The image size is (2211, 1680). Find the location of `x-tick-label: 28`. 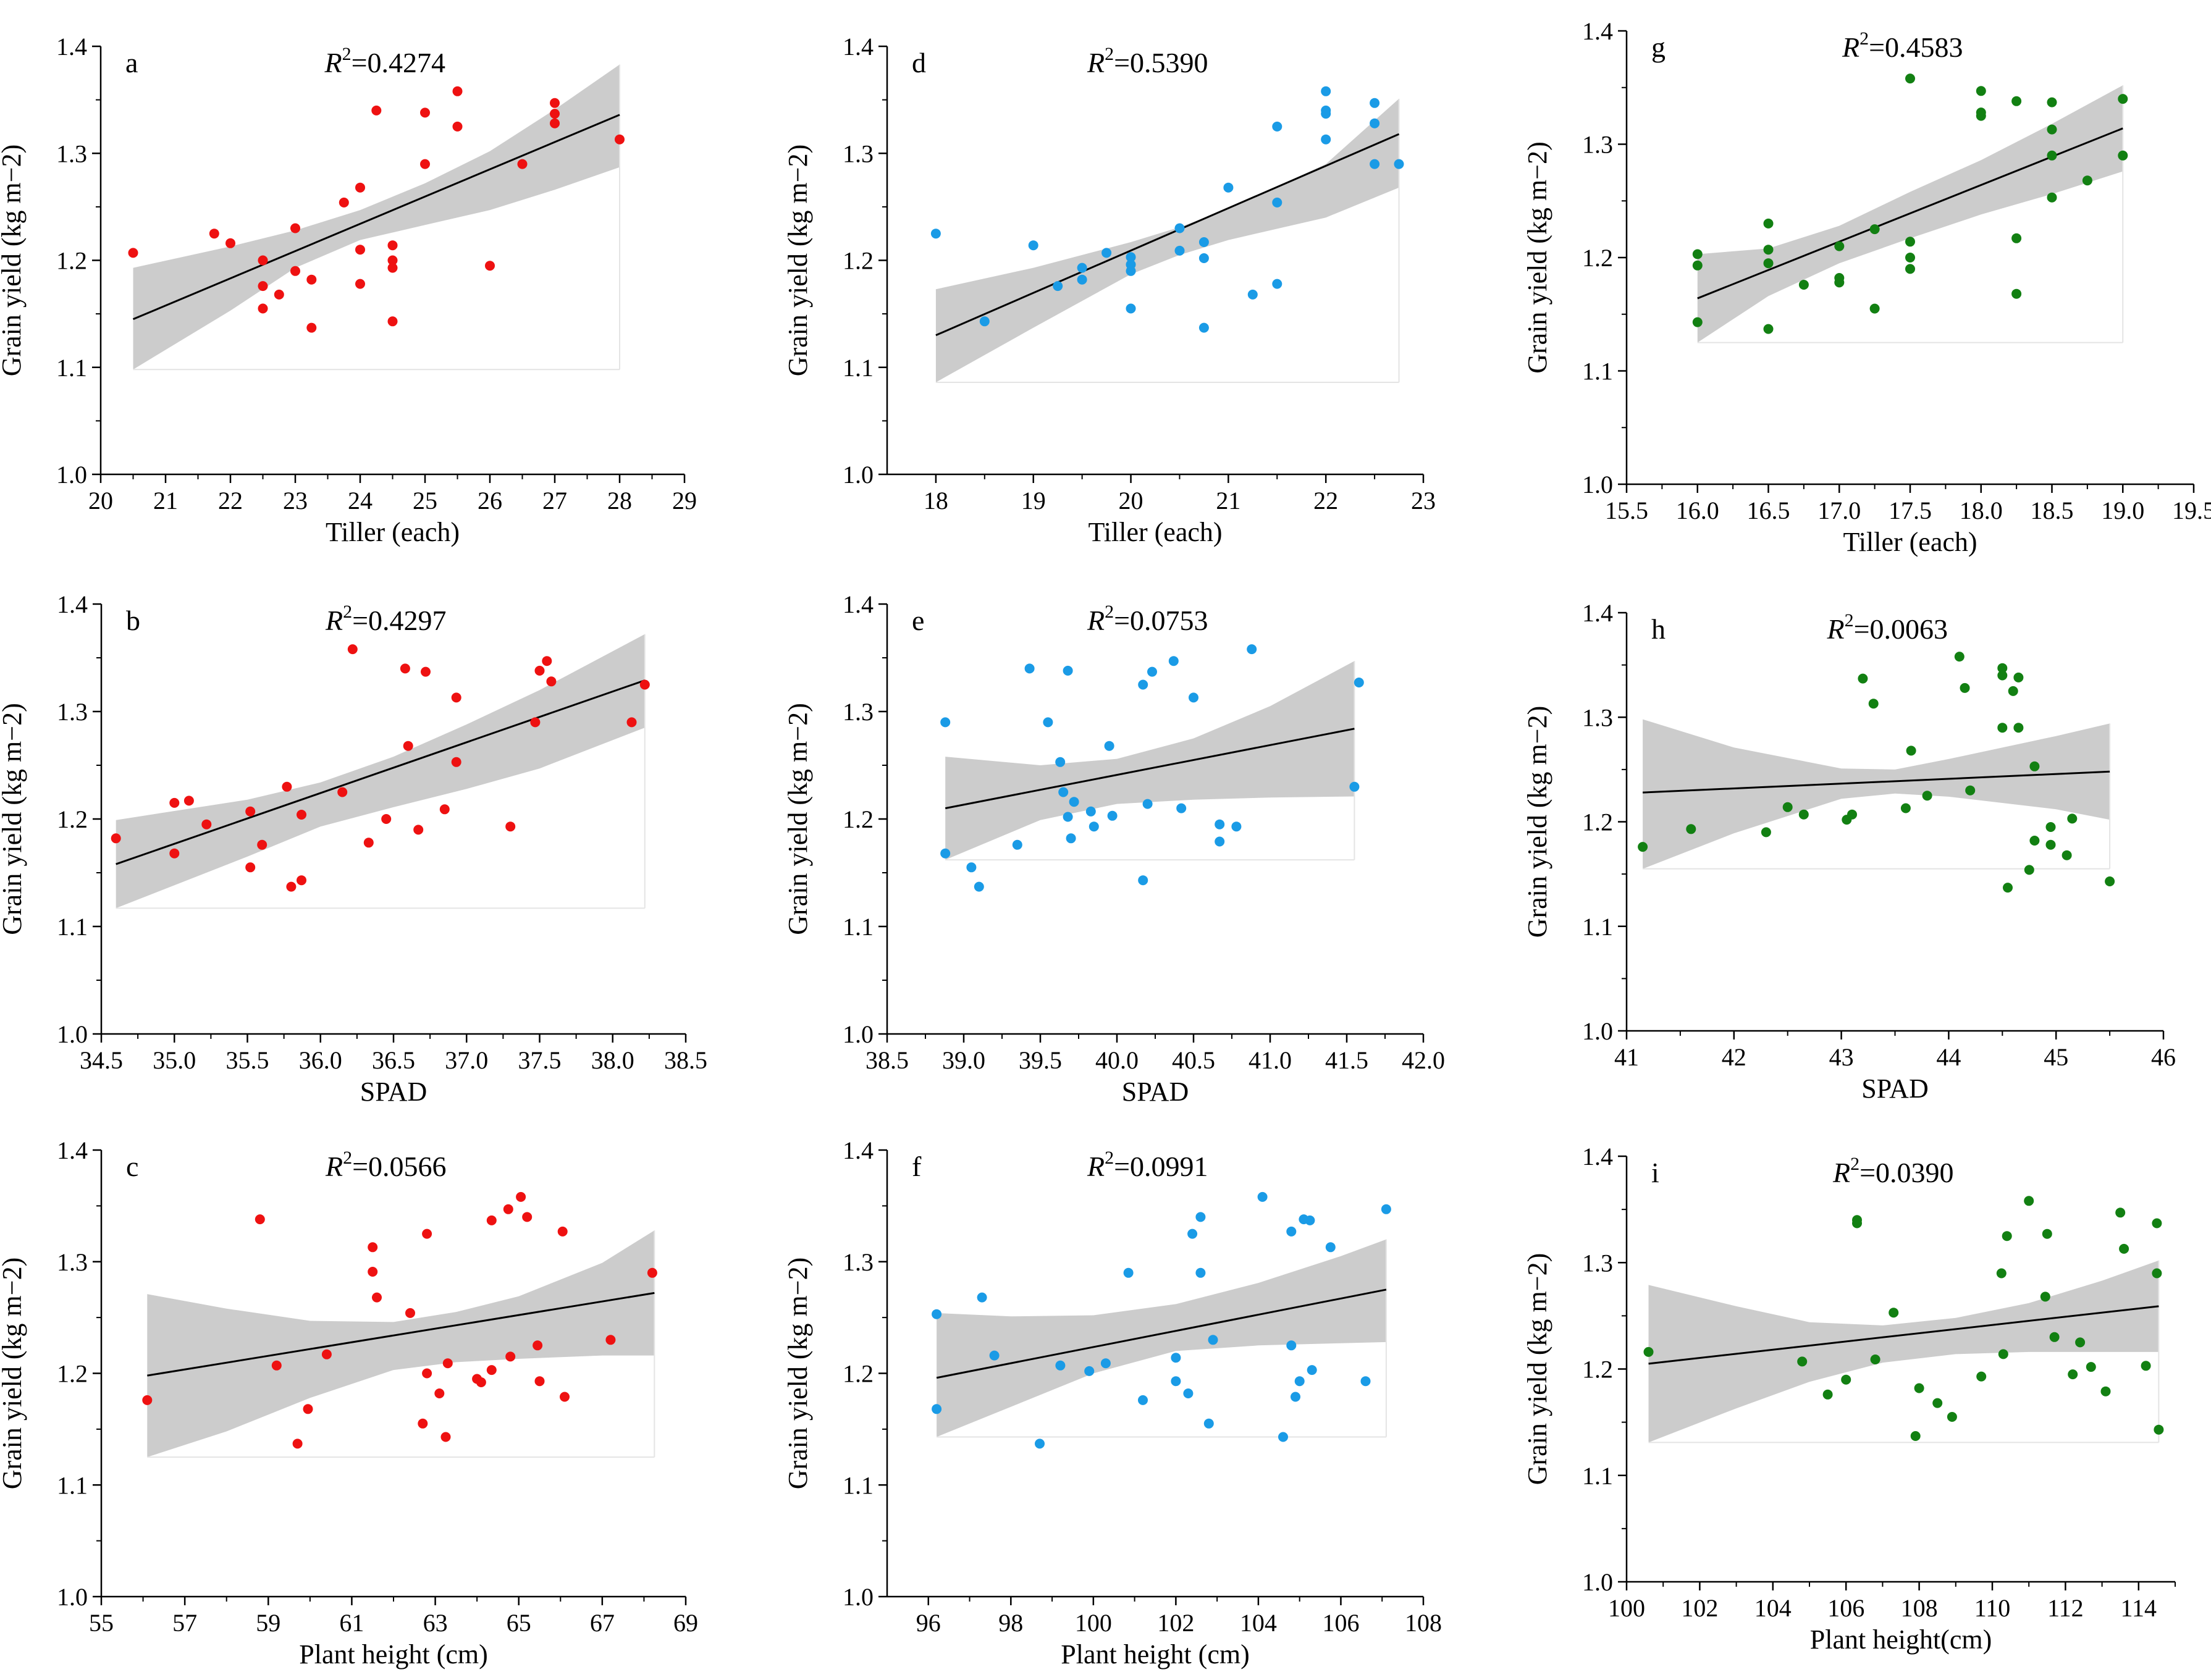

x-tick-label: 28 is located at coordinates (619, 501).